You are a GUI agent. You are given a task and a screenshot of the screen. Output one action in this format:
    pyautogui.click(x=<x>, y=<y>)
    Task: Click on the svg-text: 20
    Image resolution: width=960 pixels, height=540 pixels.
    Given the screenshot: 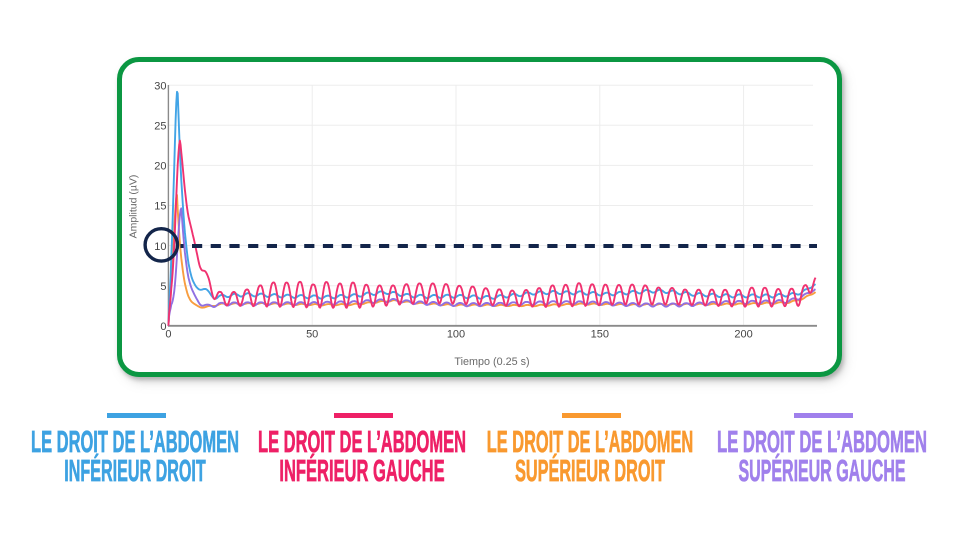 What is the action you would take?
    pyautogui.click(x=160, y=167)
    